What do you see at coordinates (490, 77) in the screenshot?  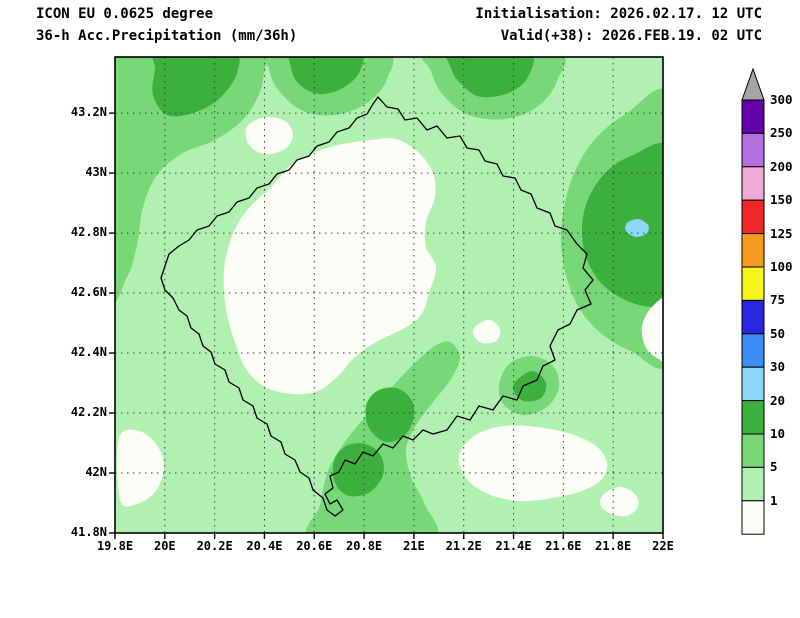 I see `precip-region-northeast-core` at bounding box center [490, 77].